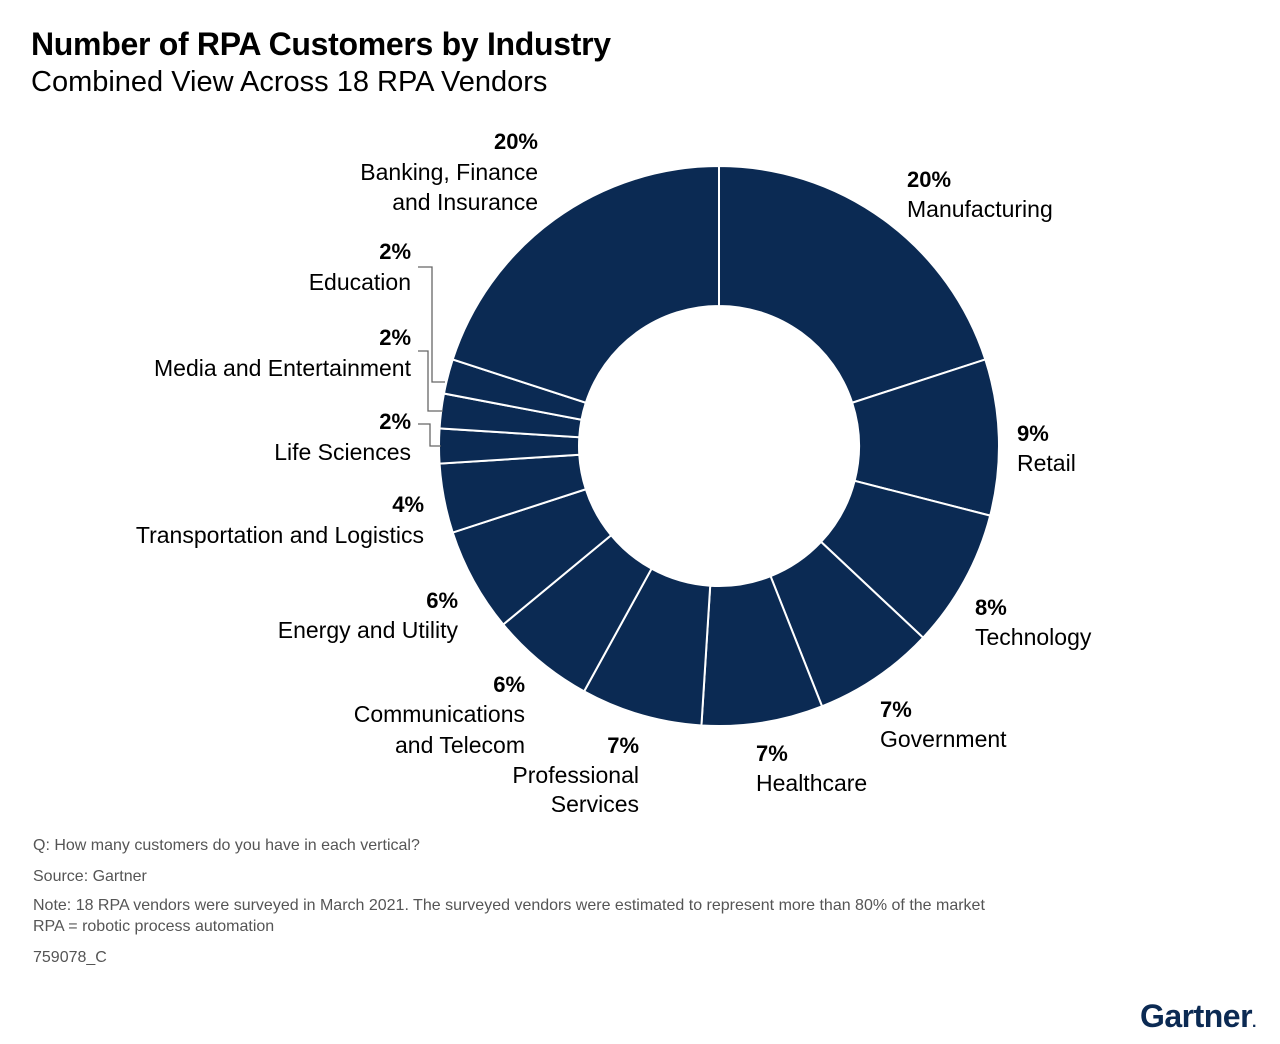  Describe the element at coordinates (852, 284) in the screenshot. I see `slice-manufacturing` at that location.